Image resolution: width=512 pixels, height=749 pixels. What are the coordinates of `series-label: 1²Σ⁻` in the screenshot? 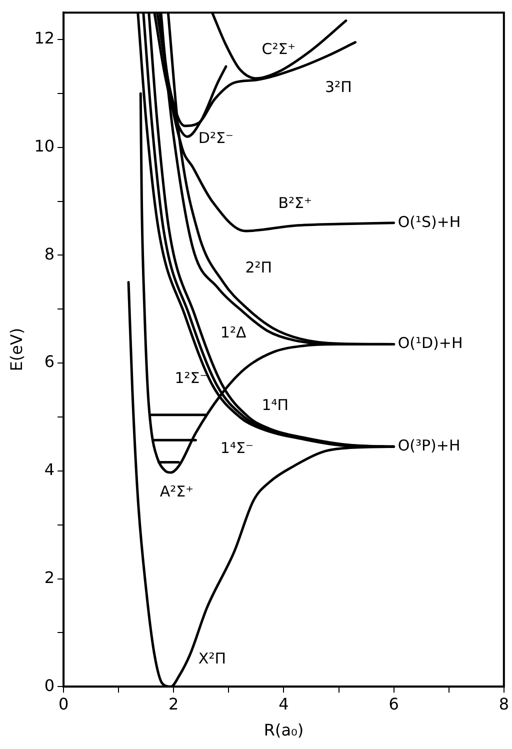 It's located at (191, 378).